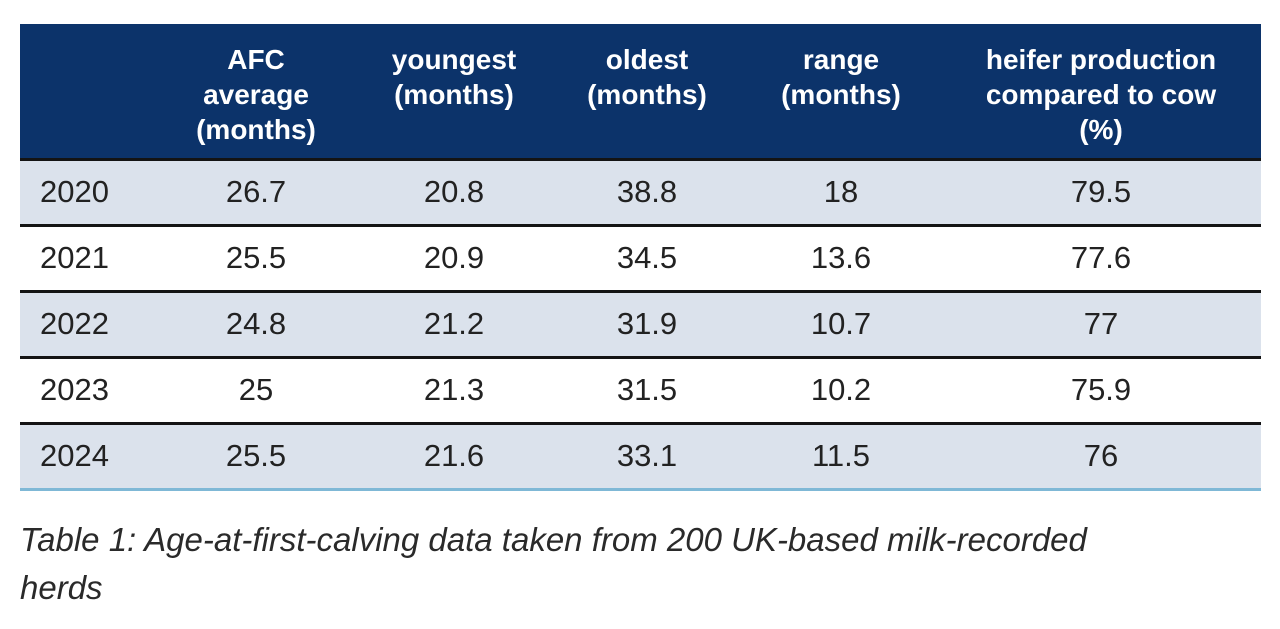 Image resolution: width=1280 pixels, height=629 pixels. What do you see at coordinates (88, 91) in the screenshot?
I see `header-cell-year` at bounding box center [88, 91].